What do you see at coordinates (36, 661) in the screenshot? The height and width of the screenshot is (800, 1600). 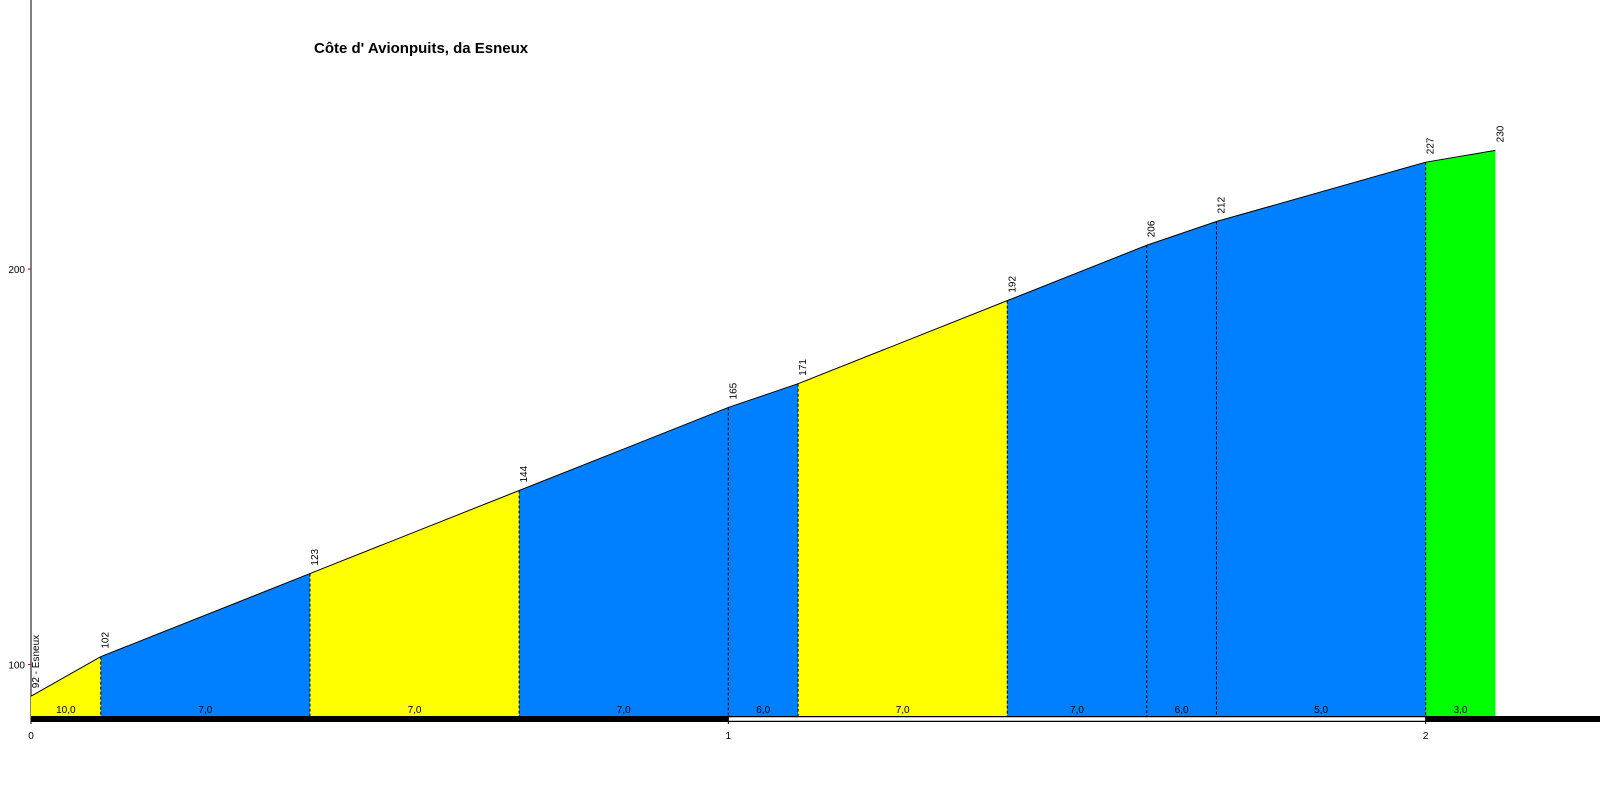 I see `elevation-label: 92 - Esneux` at bounding box center [36, 661].